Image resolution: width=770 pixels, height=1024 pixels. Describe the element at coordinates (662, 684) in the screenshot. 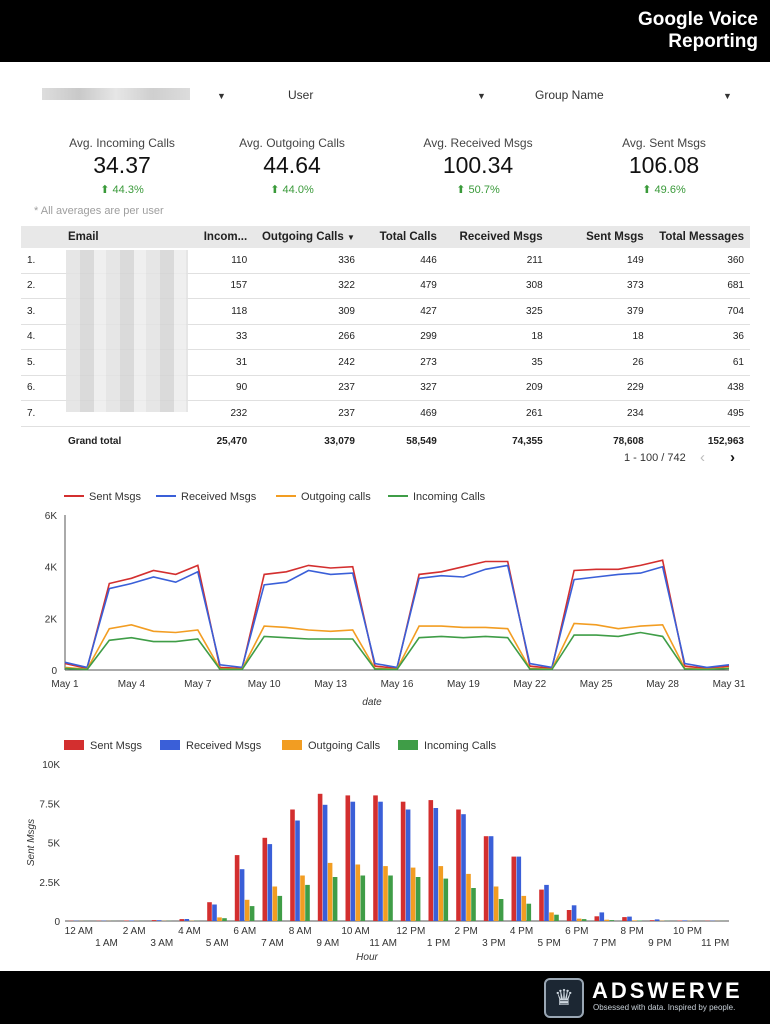

I see `x-tick-label: May 28` at that location.